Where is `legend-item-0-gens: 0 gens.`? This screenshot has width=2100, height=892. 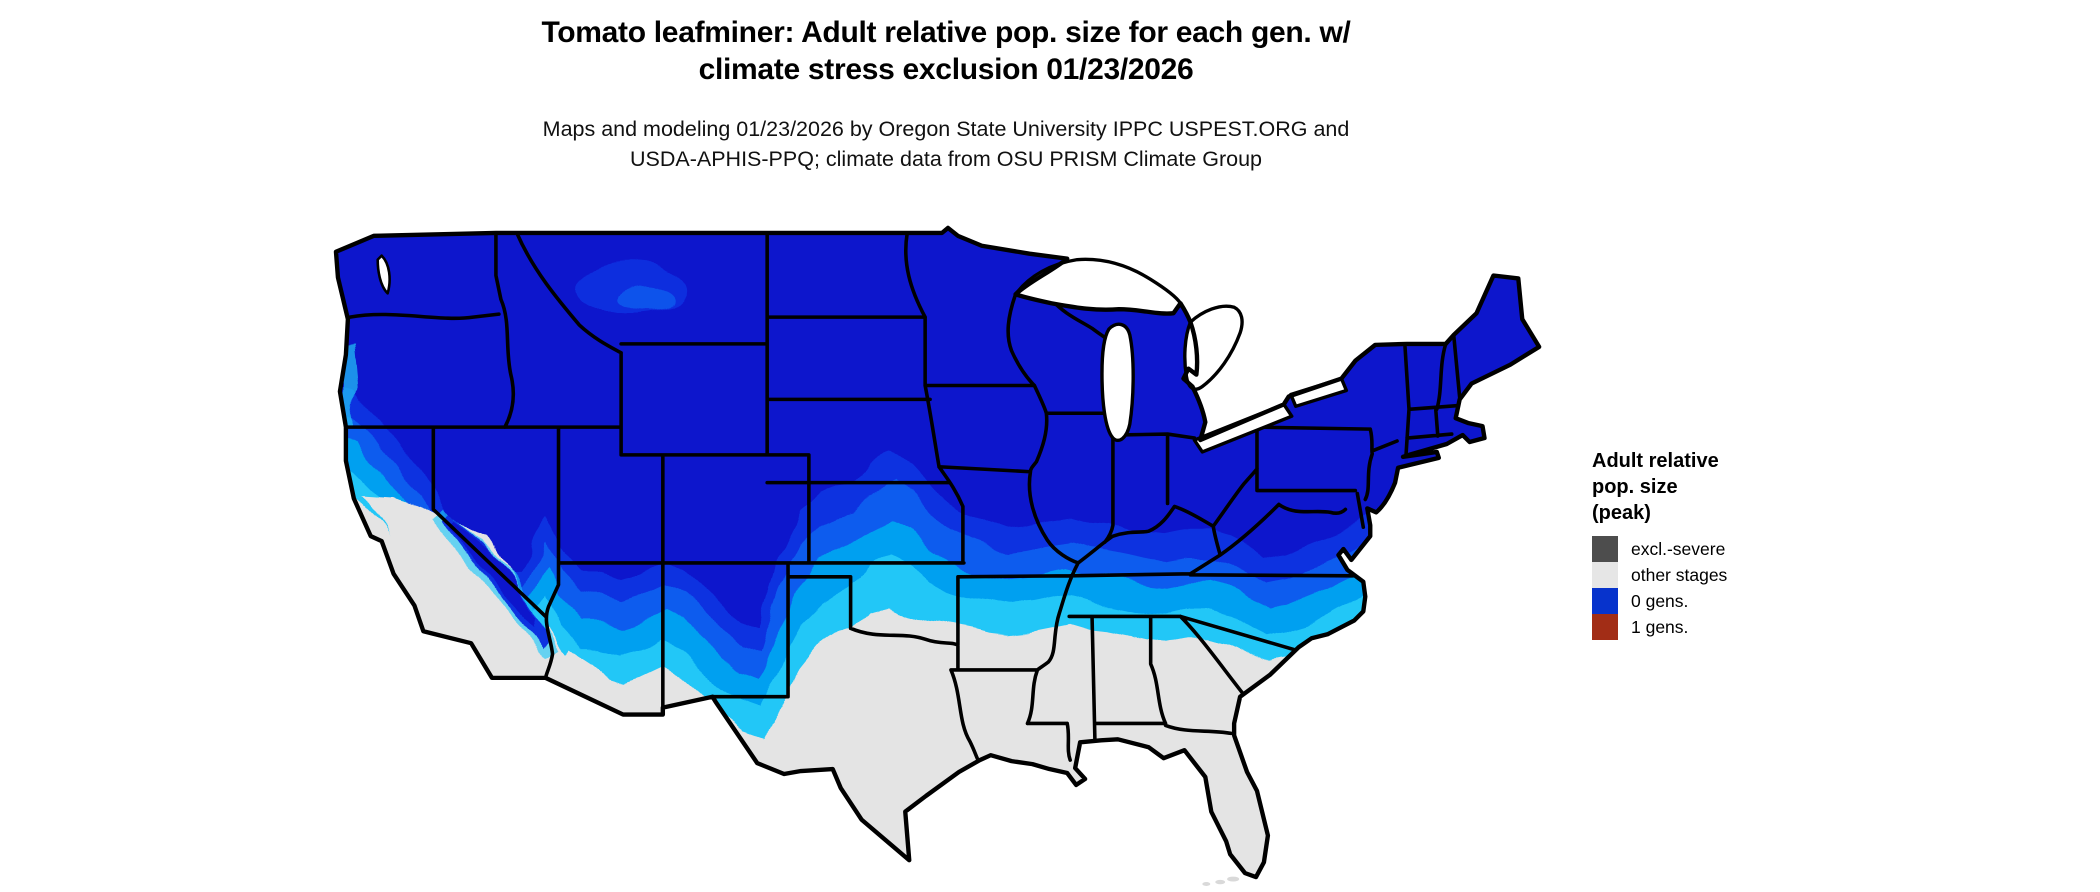
legend-item-0-gens: 0 gens. is located at coordinates (1717, 601).